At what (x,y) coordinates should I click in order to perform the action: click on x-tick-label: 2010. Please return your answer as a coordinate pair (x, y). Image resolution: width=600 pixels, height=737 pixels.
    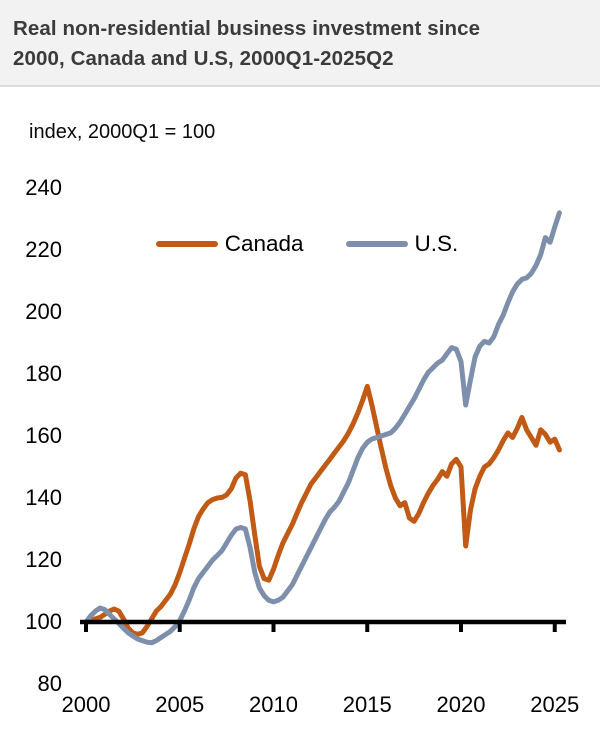
    Looking at the image, I should click on (273, 704).